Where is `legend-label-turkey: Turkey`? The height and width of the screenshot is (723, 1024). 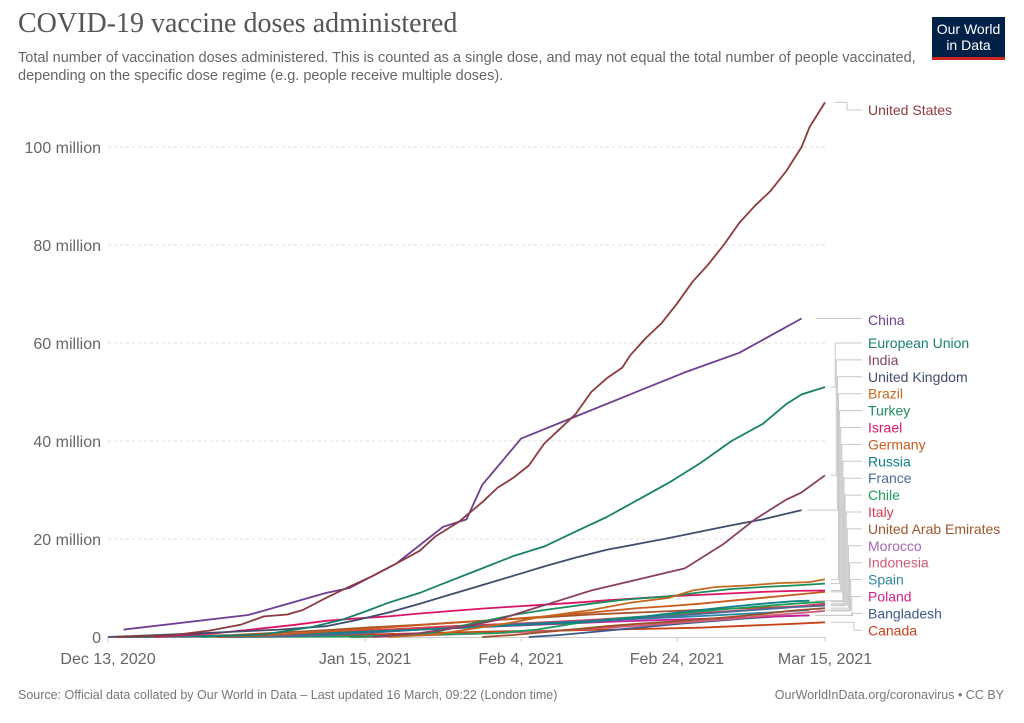
legend-label-turkey: Turkey is located at coordinates (889, 411).